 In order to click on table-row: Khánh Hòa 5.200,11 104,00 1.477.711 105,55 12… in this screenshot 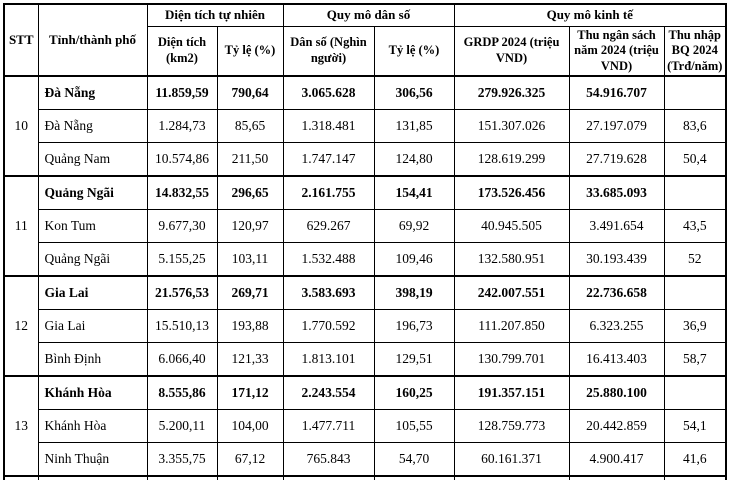, I will do `click(365, 426)`.